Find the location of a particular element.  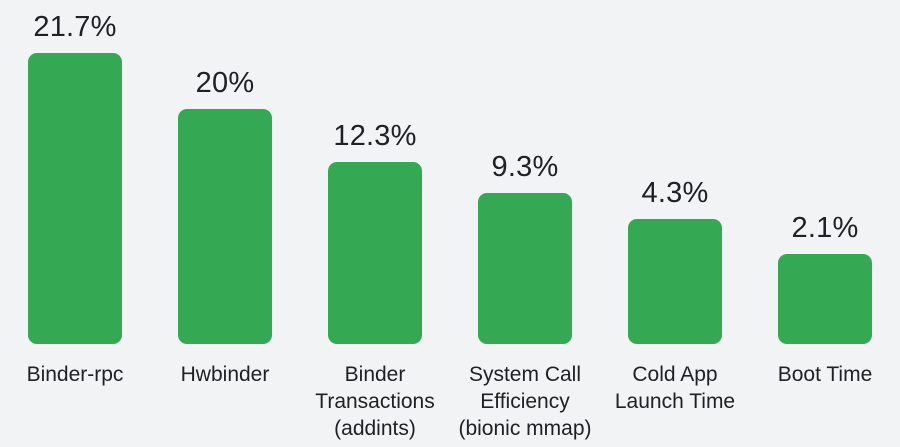

category-label-line: Cold App is located at coordinates (675, 374).